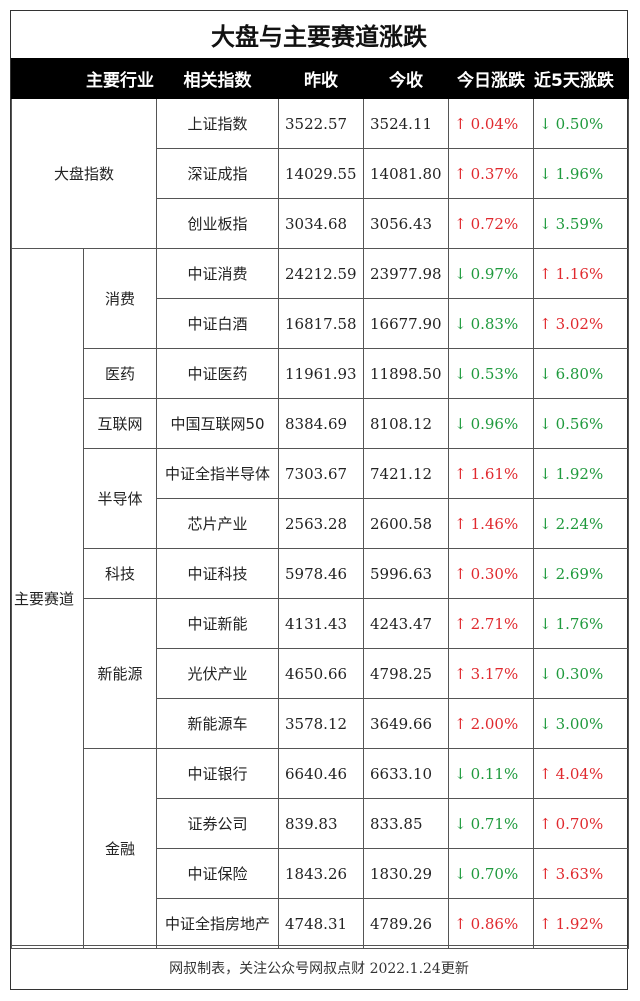  Describe the element at coordinates (581, 78) in the screenshot. I see `header-five-day-change: 近5天涨跌` at that location.